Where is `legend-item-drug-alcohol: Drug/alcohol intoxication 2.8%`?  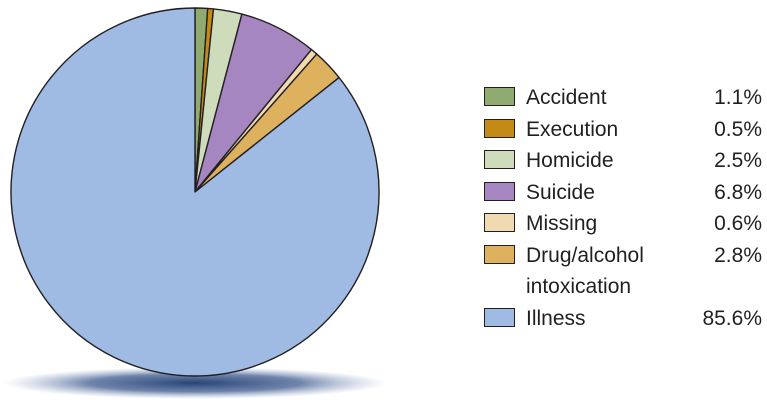
legend-item-drug-alcohol: Drug/alcohol intoxication 2.8% is located at coordinates (624, 271).